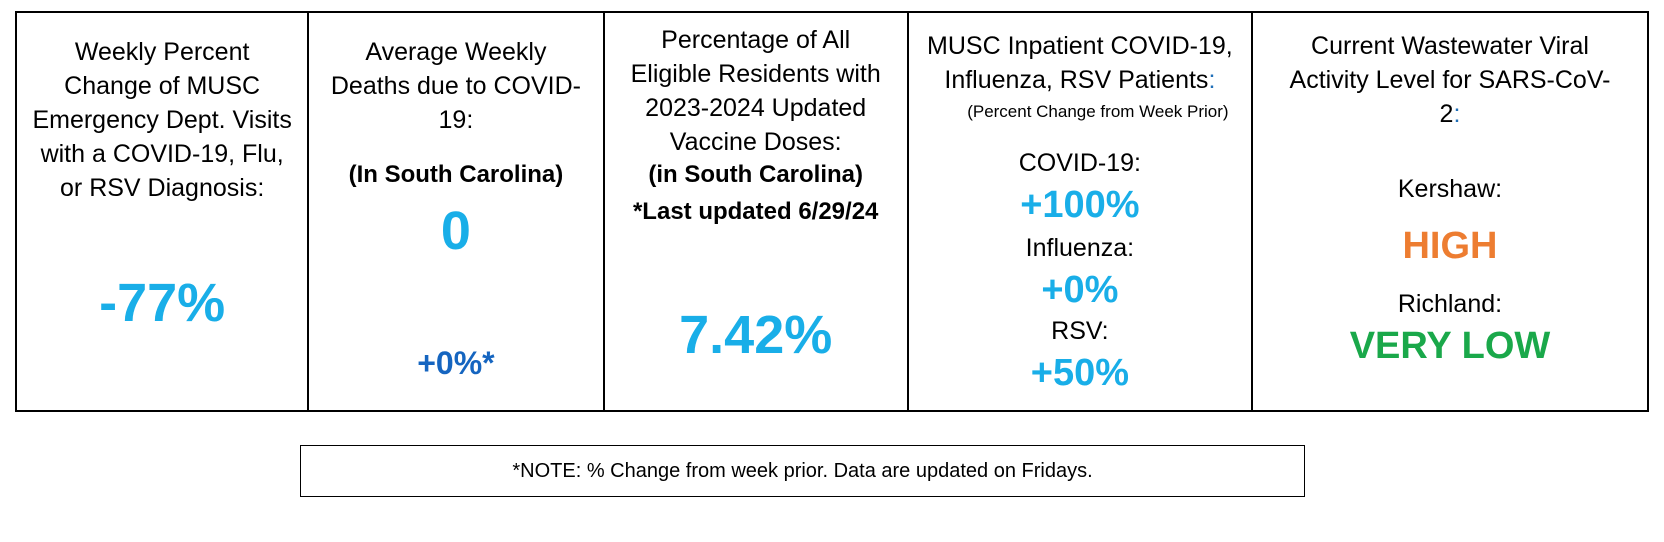 The image size is (1664, 542). What do you see at coordinates (1450, 346) in the screenshot?
I see `richland-level: VERY LOW` at bounding box center [1450, 346].